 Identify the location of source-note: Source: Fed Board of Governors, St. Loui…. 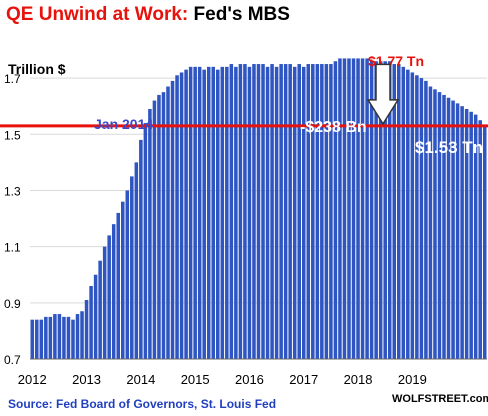
(142, 404).